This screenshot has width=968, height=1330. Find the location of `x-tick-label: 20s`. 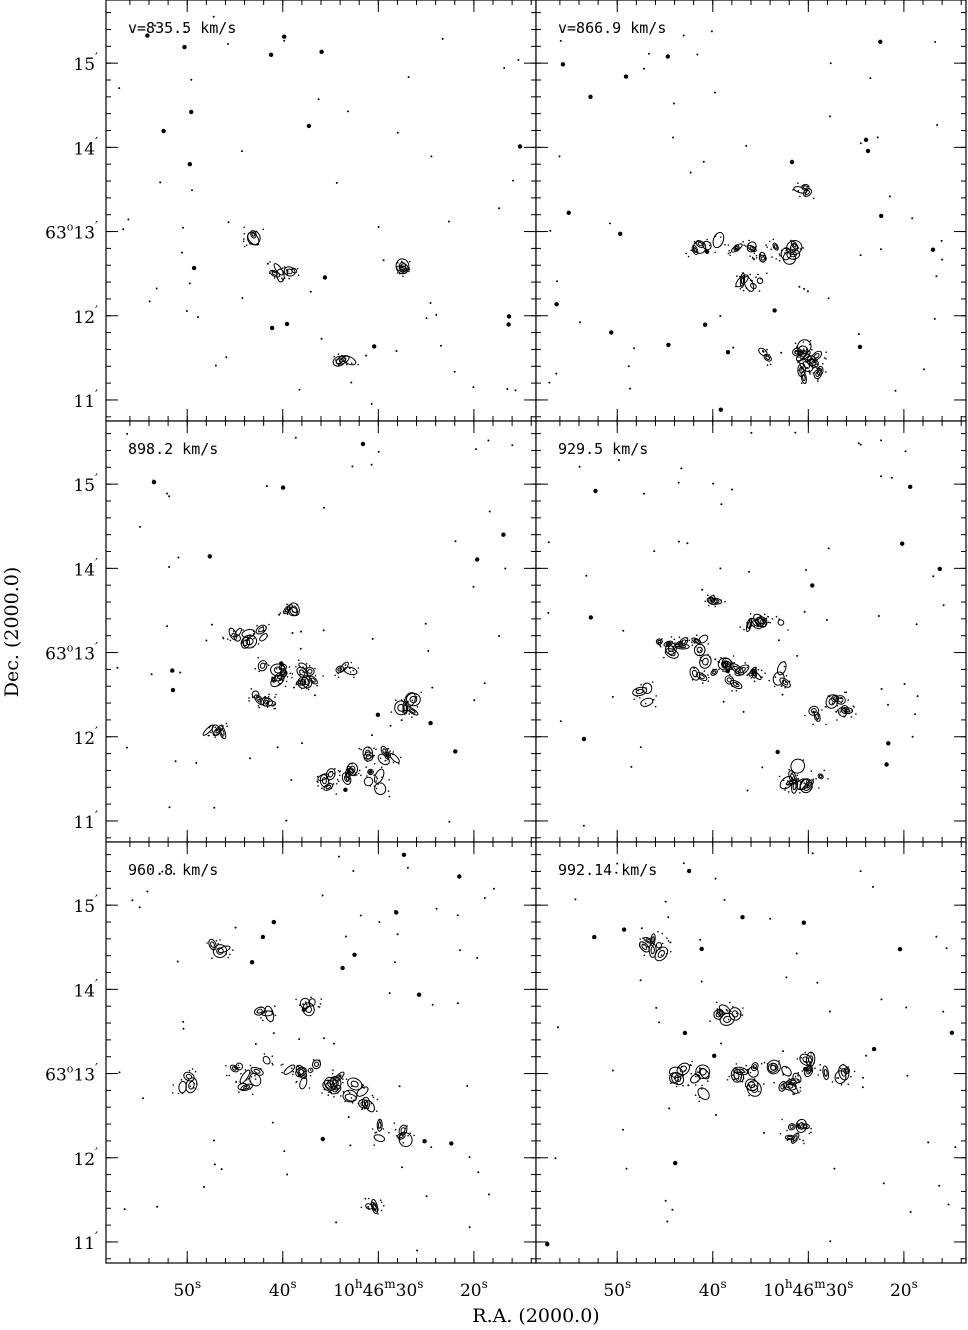

x-tick-label: 20s is located at coordinates (474, 1289).